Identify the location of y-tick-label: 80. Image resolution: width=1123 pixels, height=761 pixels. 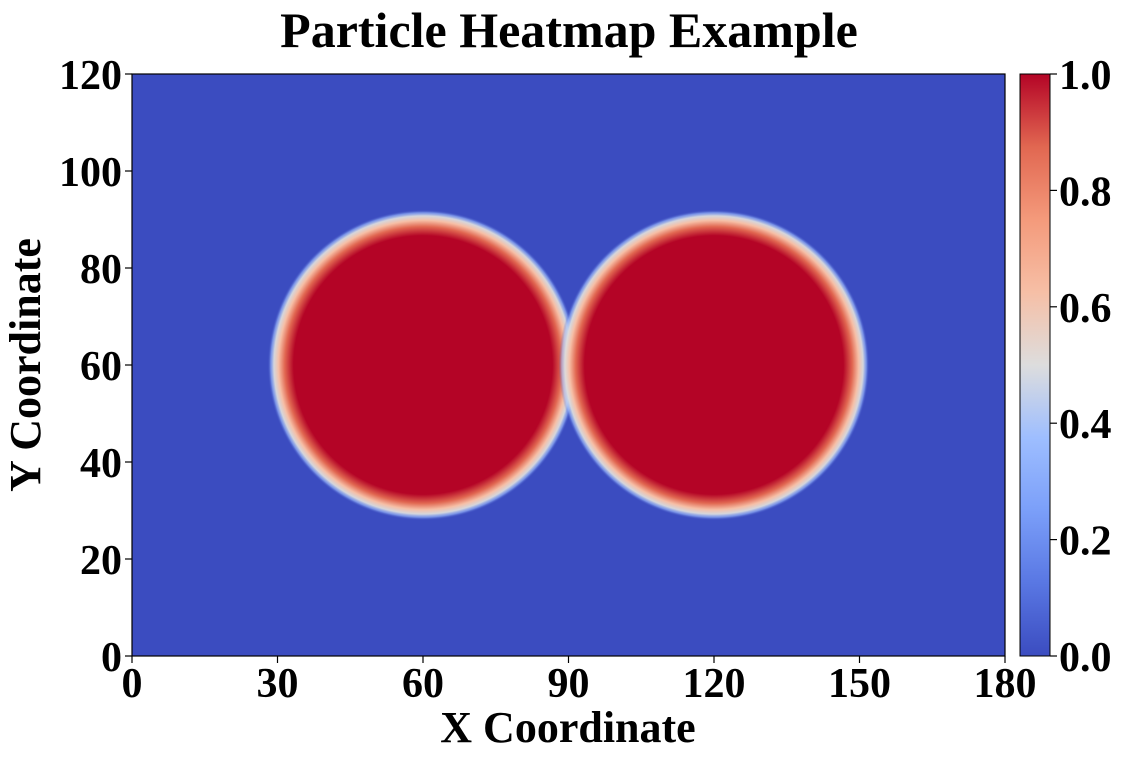
(101, 270).